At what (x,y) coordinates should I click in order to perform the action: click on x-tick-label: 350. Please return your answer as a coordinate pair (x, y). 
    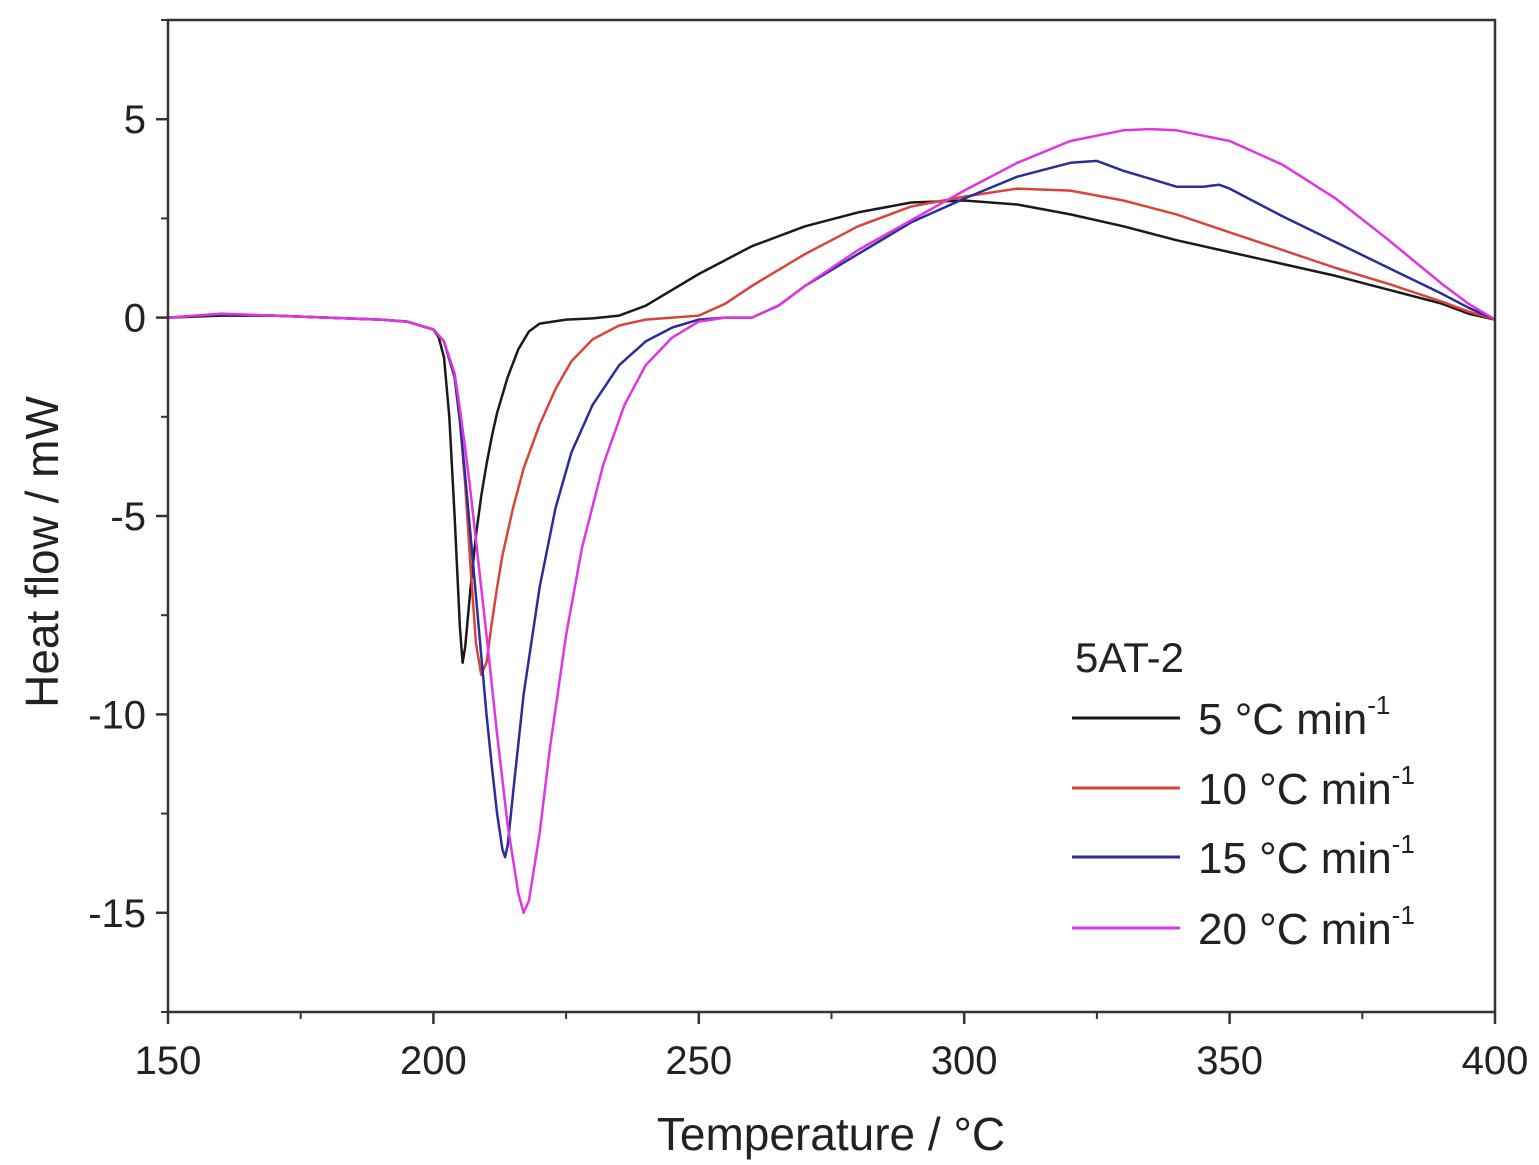
    Looking at the image, I should click on (1229, 1061).